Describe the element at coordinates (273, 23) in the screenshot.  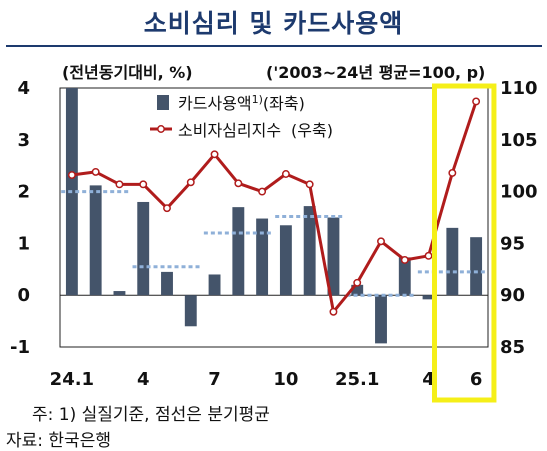
I see `chart-title: 소비심리 및 카드사용액` at that location.